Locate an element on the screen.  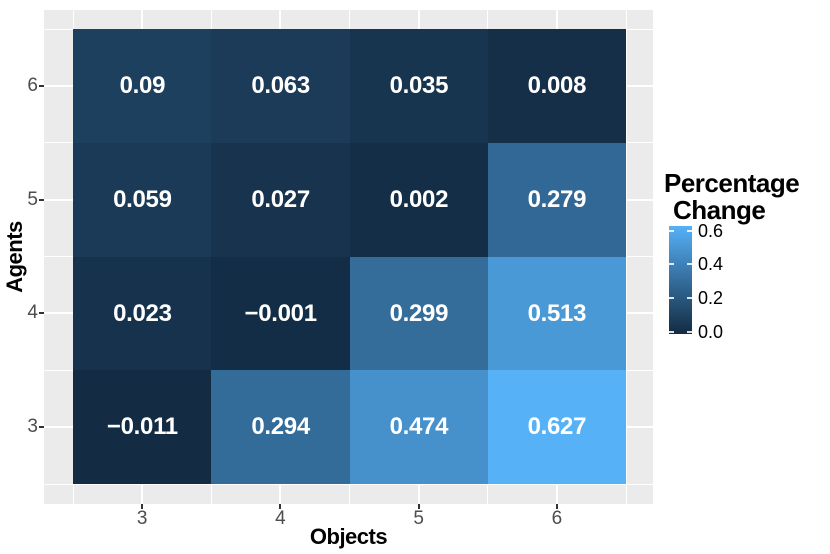
heatmap-cell: 0.294 is located at coordinates (280, 427).